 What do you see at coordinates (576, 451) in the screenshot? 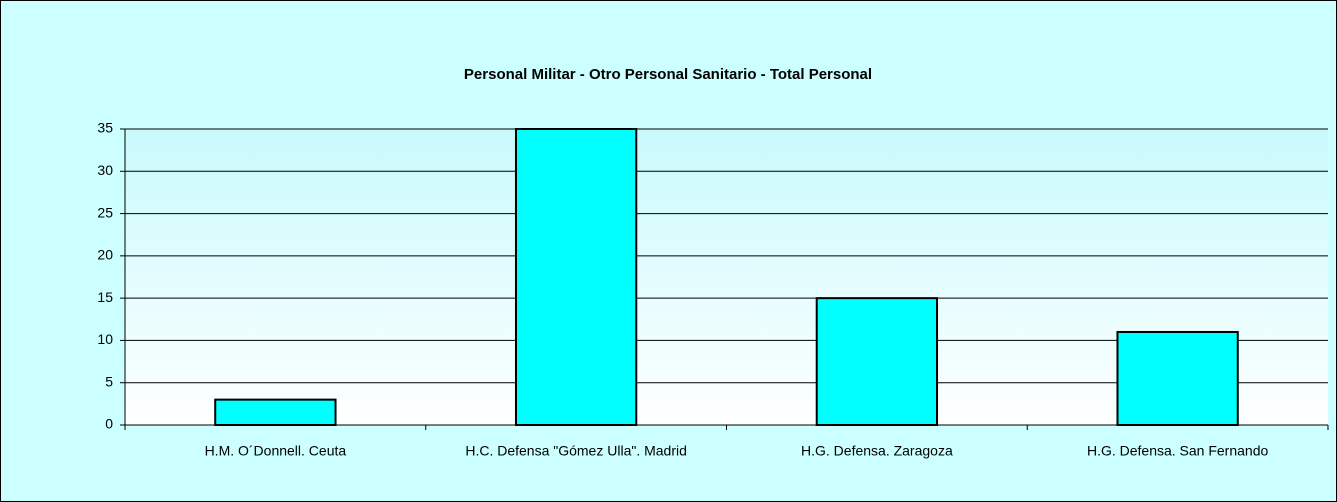
I see `x-tick-label: H.C. Defensa "Gómez Ulla". Madrid` at bounding box center [576, 451].